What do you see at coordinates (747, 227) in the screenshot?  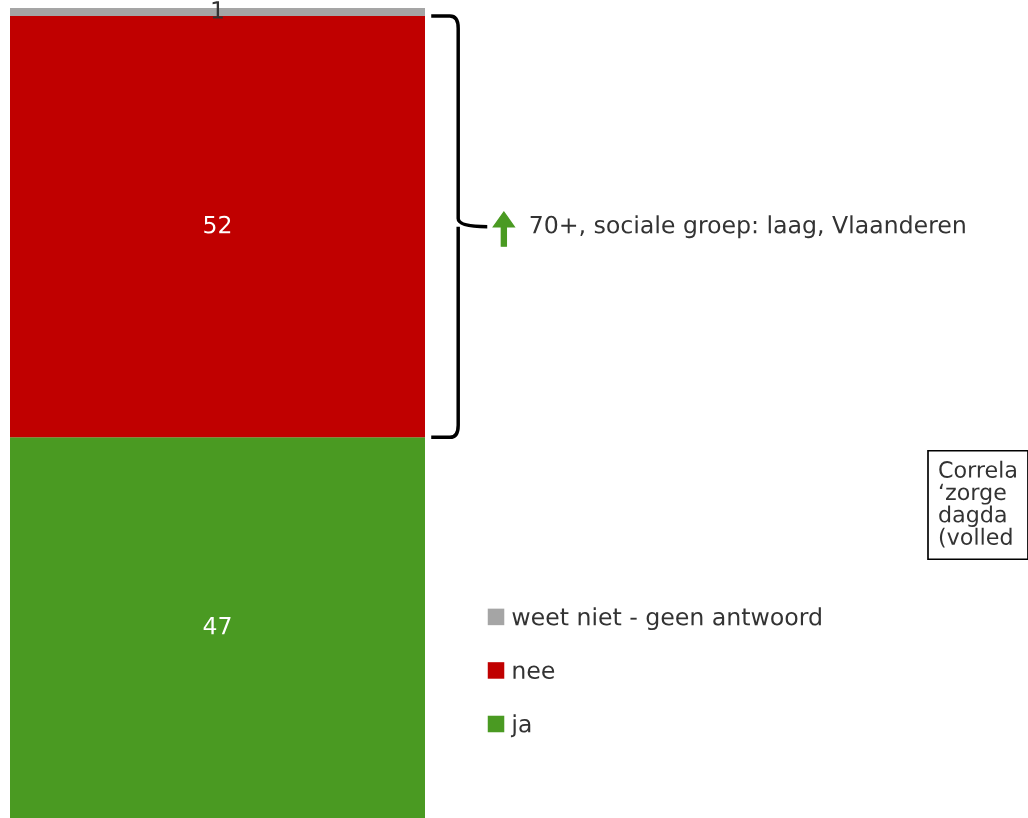 I see `text: 70+, sociale groep: laag, Vlaanderen` at bounding box center [747, 227].